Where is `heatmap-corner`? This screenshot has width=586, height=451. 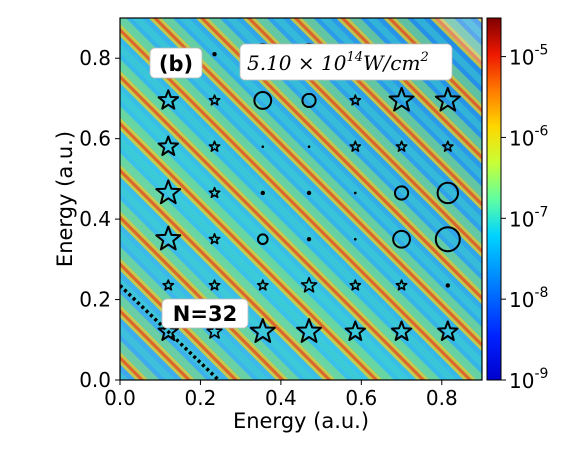 heatmap-corner is located at coordinates (457, 42).